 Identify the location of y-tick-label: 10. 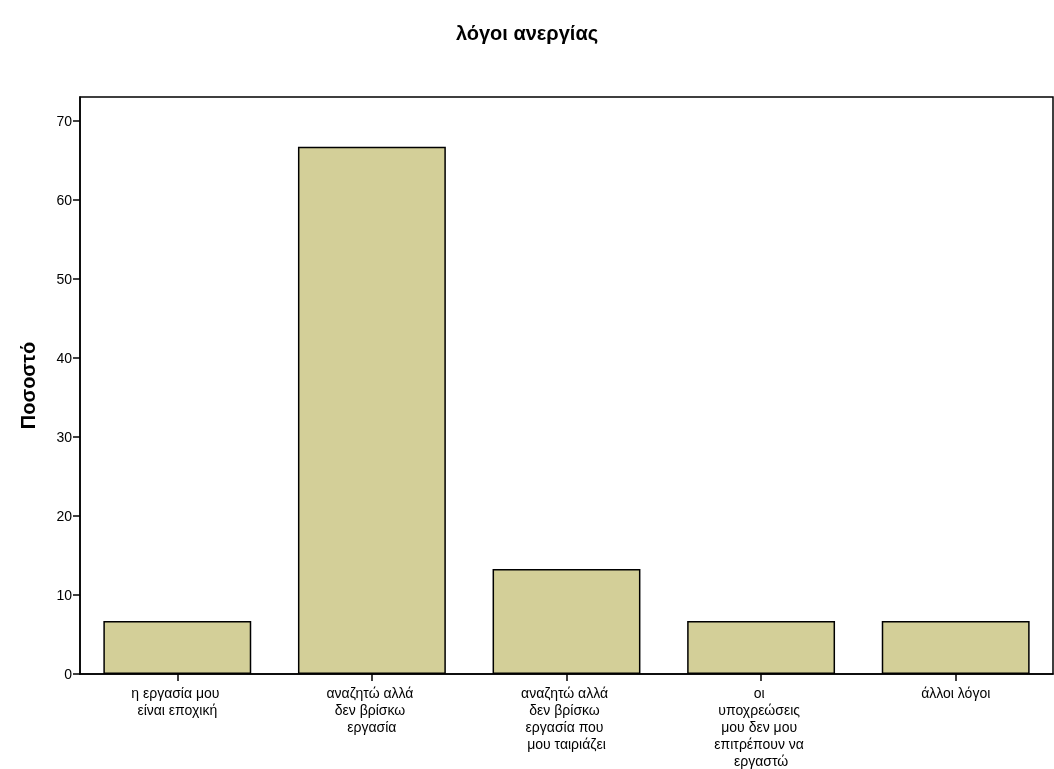
(64, 594).